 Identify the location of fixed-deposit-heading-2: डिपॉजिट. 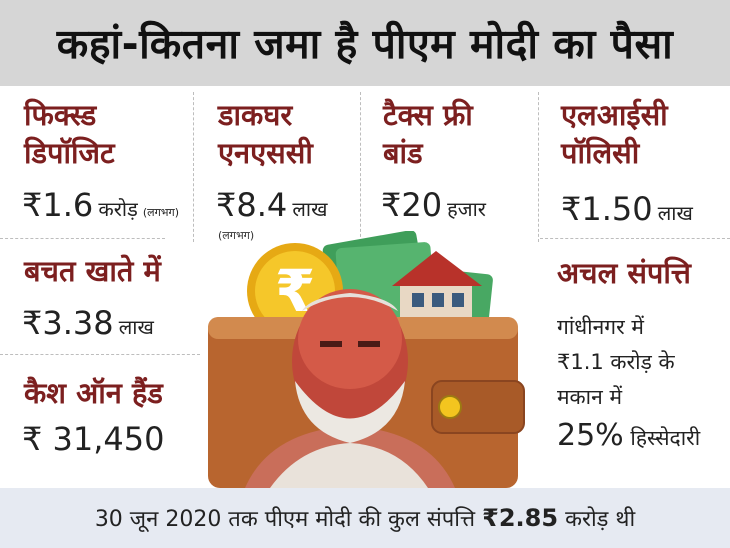
(69, 153).